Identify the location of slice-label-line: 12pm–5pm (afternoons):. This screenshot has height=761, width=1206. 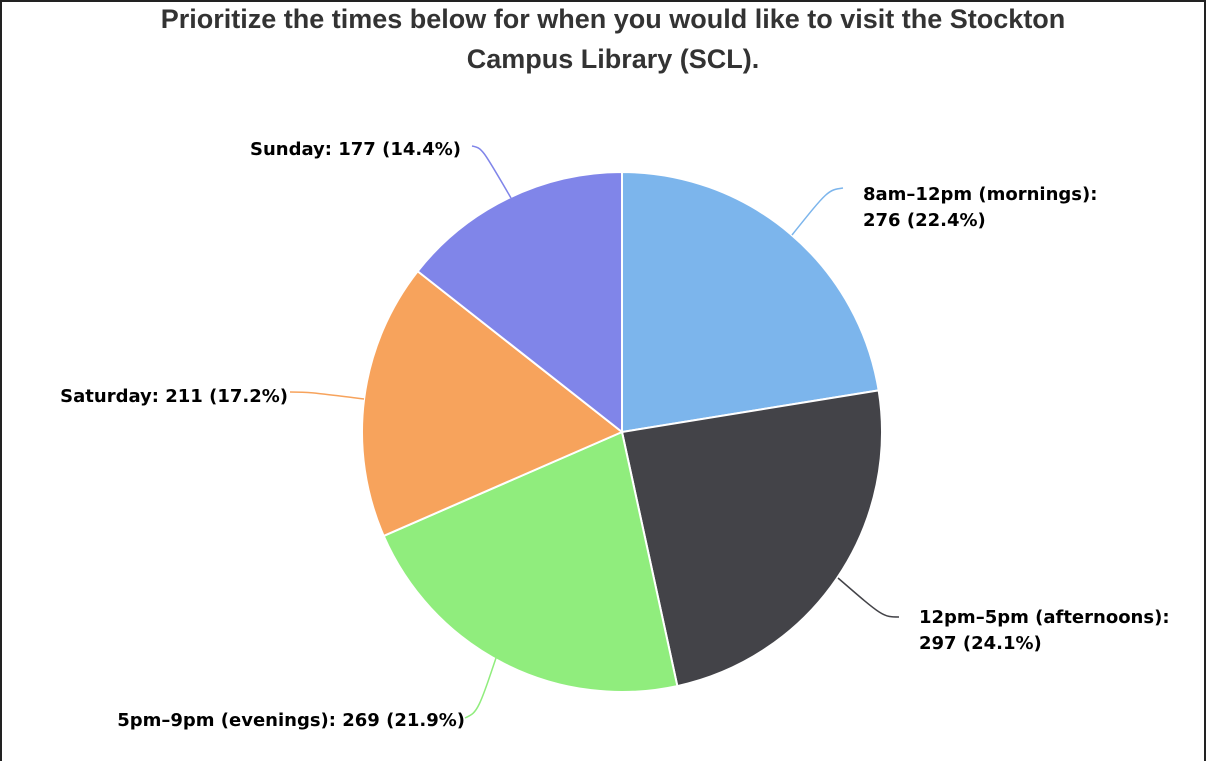
(1044, 617).